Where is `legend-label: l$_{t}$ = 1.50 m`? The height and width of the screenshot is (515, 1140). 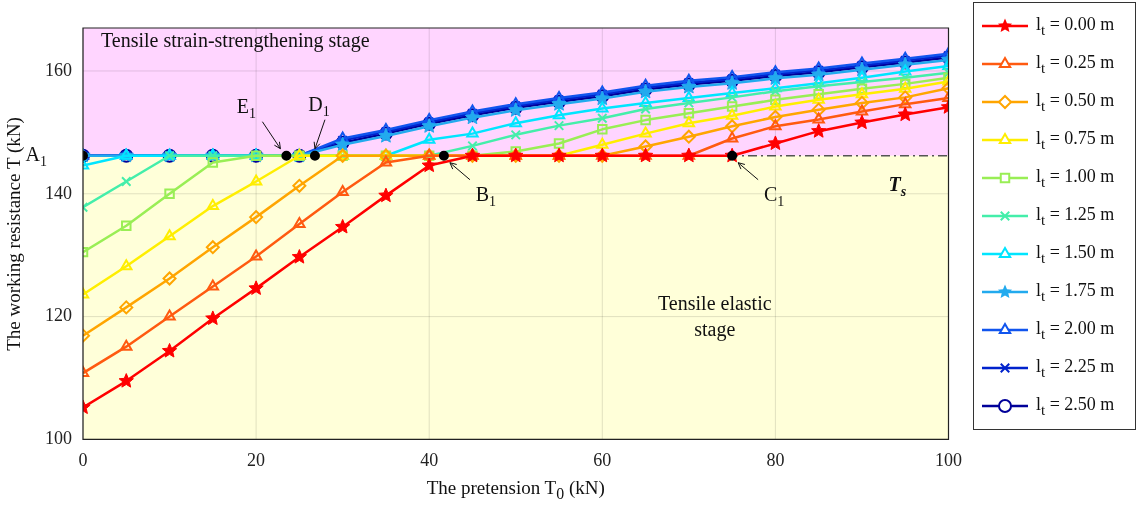
legend-label: l$_{t}$ = 1.50 m is located at coordinates (1075, 254).